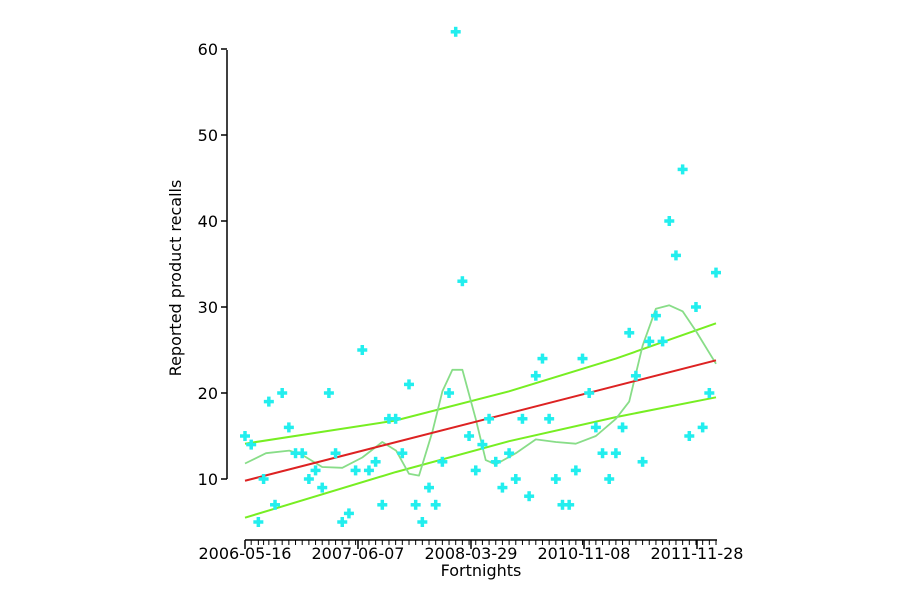  What do you see at coordinates (481, 570) in the screenshot?
I see `x-axis-title: Fortnights` at bounding box center [481, 570].